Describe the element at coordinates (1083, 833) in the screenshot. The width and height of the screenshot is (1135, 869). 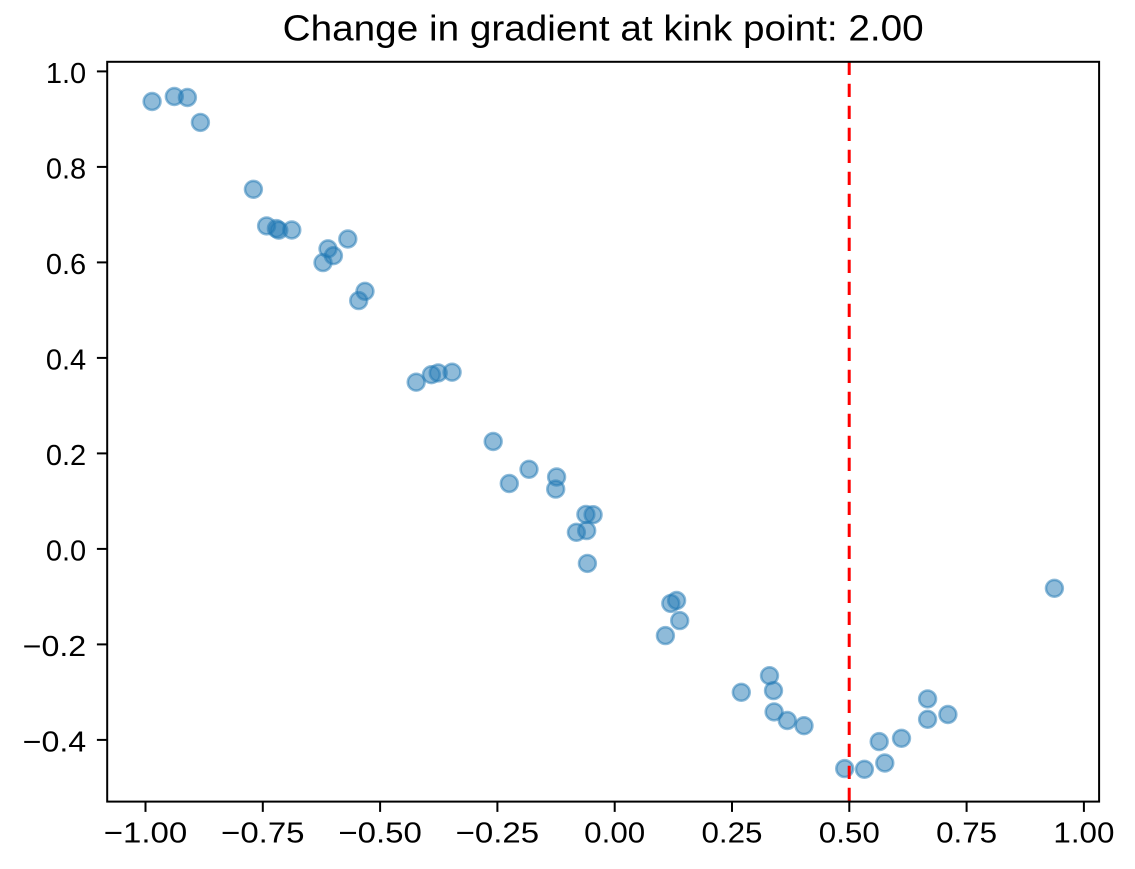
I see `svg-text: 1.00` at that location.